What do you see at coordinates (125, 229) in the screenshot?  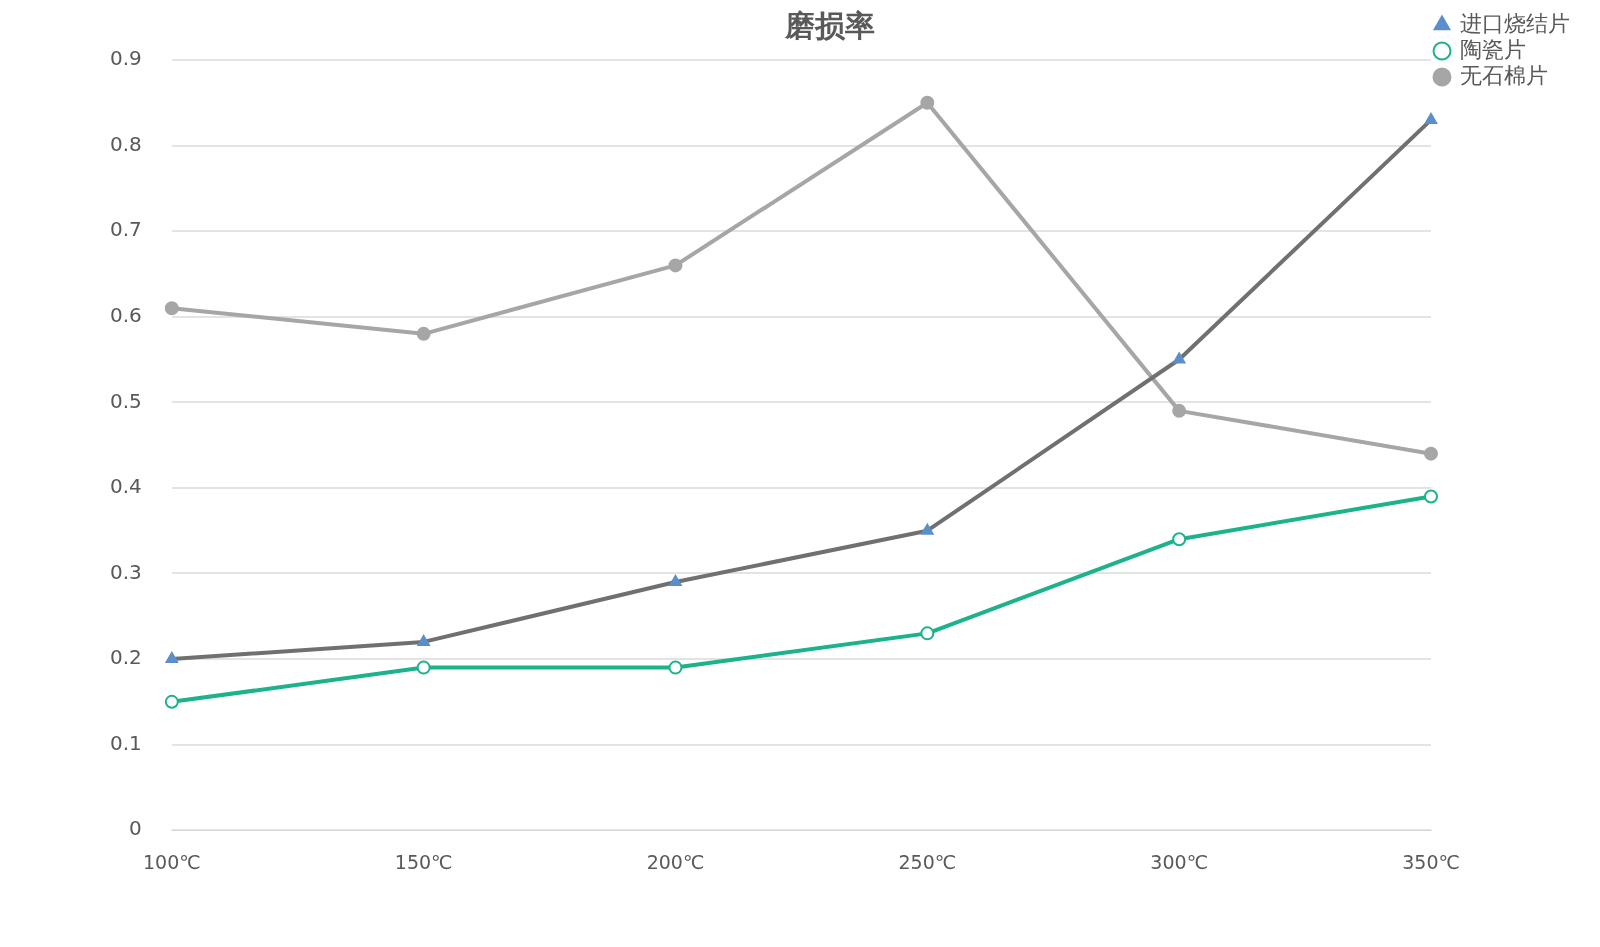 I see `y-tick-label: 0.7` at bounding box center [125, 229].